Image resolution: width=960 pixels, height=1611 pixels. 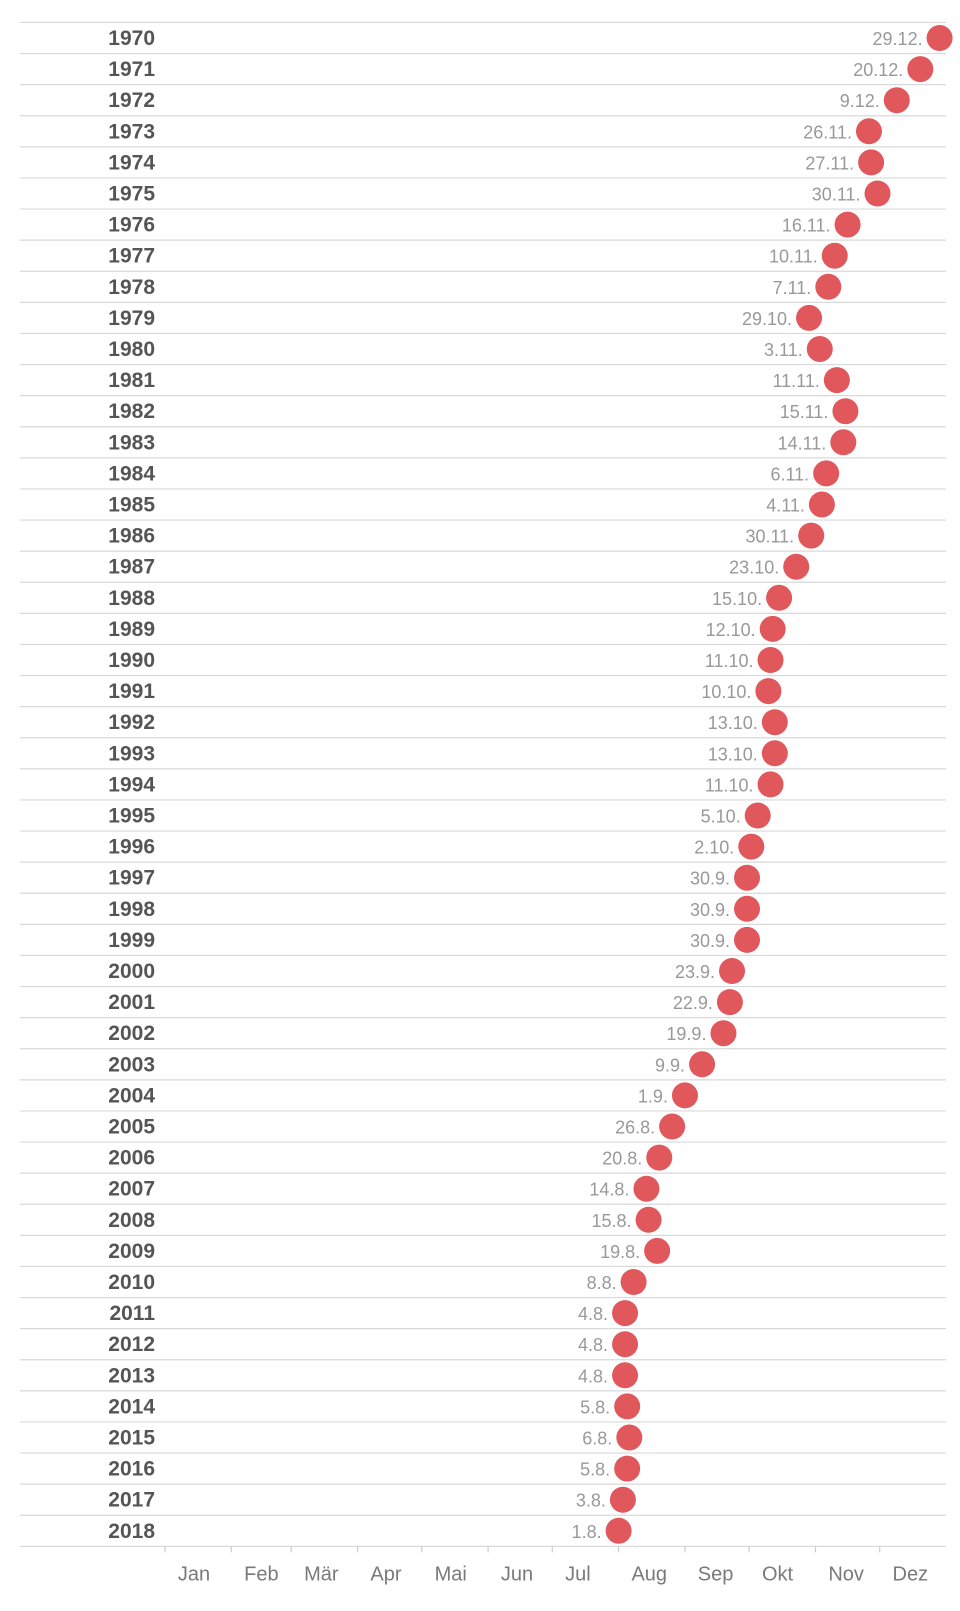 I want to click on date-data-label: 10.10., so click(x=726, y=692).